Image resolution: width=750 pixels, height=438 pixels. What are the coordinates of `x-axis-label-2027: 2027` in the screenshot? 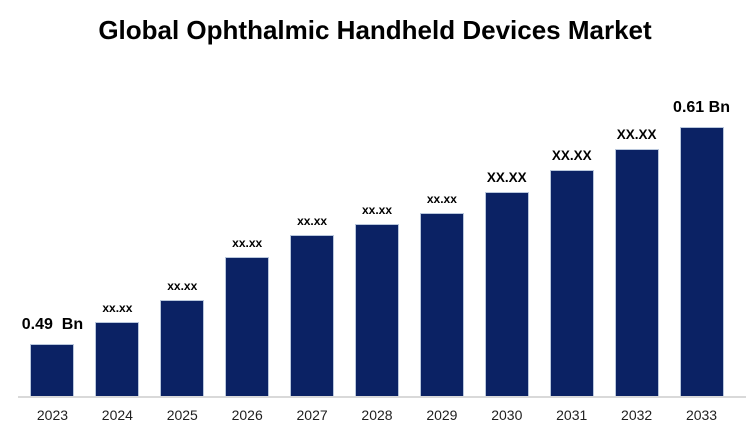 It's located at (312, 415).